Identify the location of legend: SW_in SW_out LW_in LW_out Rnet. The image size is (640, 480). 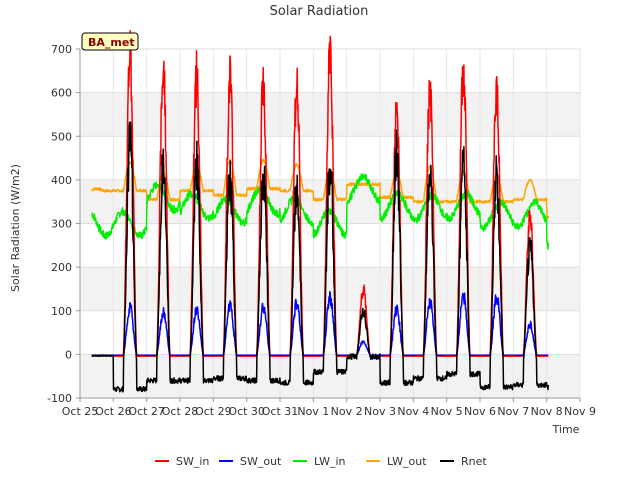
(321, 461).